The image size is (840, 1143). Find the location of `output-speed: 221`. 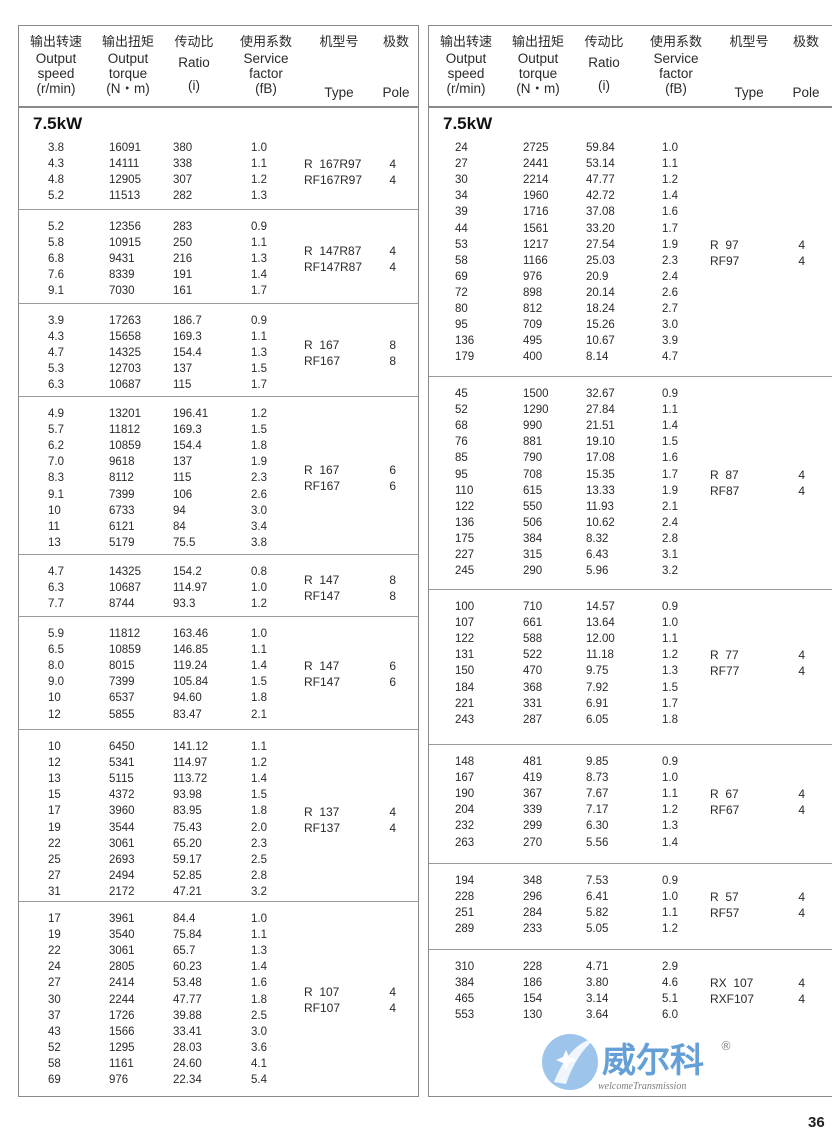

output-speed: 221 is located at coordinates (465, 703).